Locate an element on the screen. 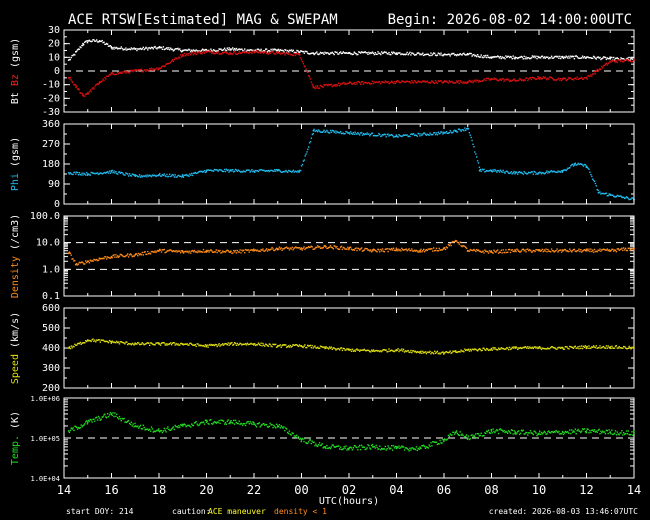 The width and height of the screenshot is (650, 520). x-axis-label: UTC(hours) is located at coordinates (349, 501).